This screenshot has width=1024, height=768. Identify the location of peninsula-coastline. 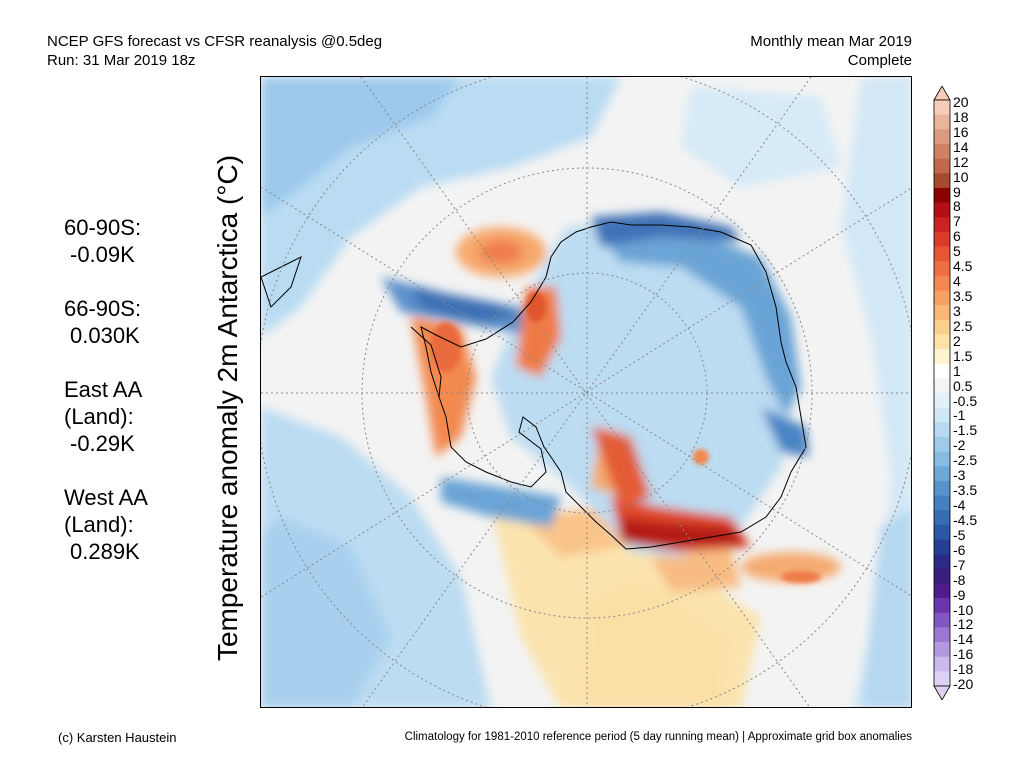
(426, 362).